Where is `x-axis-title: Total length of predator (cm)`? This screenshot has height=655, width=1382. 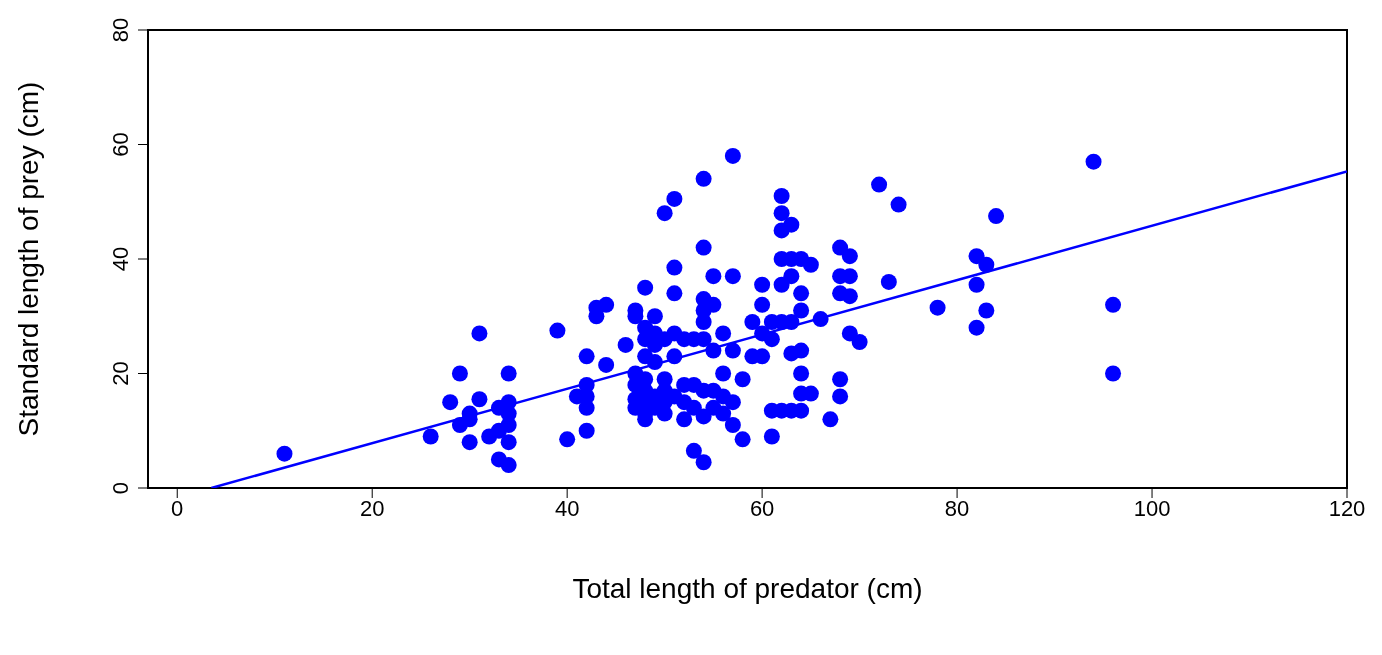
x-axis-title: Total length of predator (cm) is located at coordinates (747, 588).